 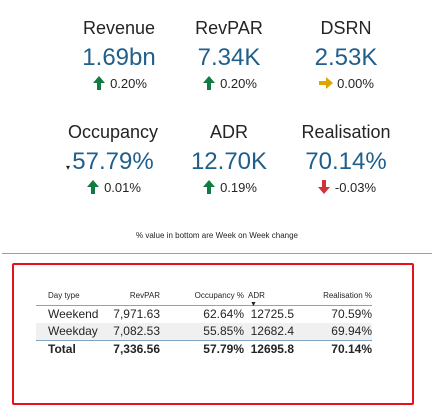 What do you see at coordinates (333, 297) in the screenshot?
I see `column-header-realisation: Realisation %` at bounding box center [333, 297].